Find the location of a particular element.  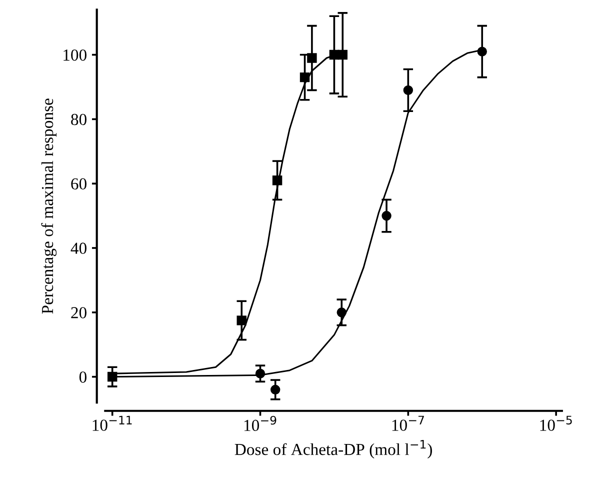

y-tick-label: 40 is located at coordinates (78, 248).